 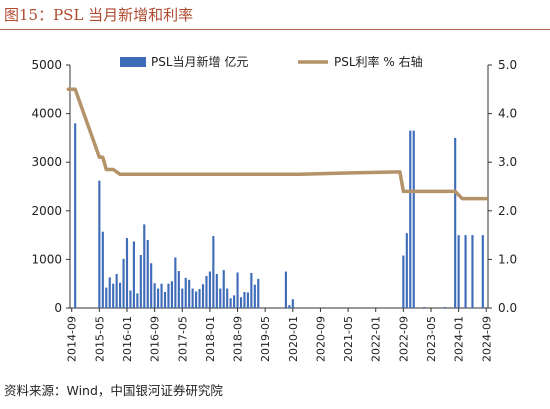 I want to click on x-tick-label: 2024-01, so click(x=459, y=339).